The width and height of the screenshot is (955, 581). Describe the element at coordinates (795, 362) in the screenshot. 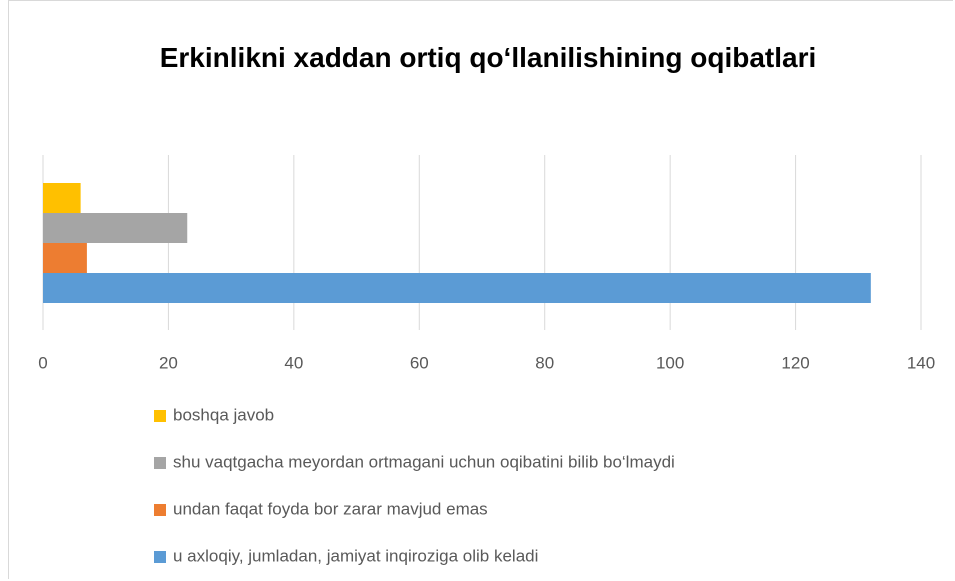

I see `x-tick-label: 120` at that location.